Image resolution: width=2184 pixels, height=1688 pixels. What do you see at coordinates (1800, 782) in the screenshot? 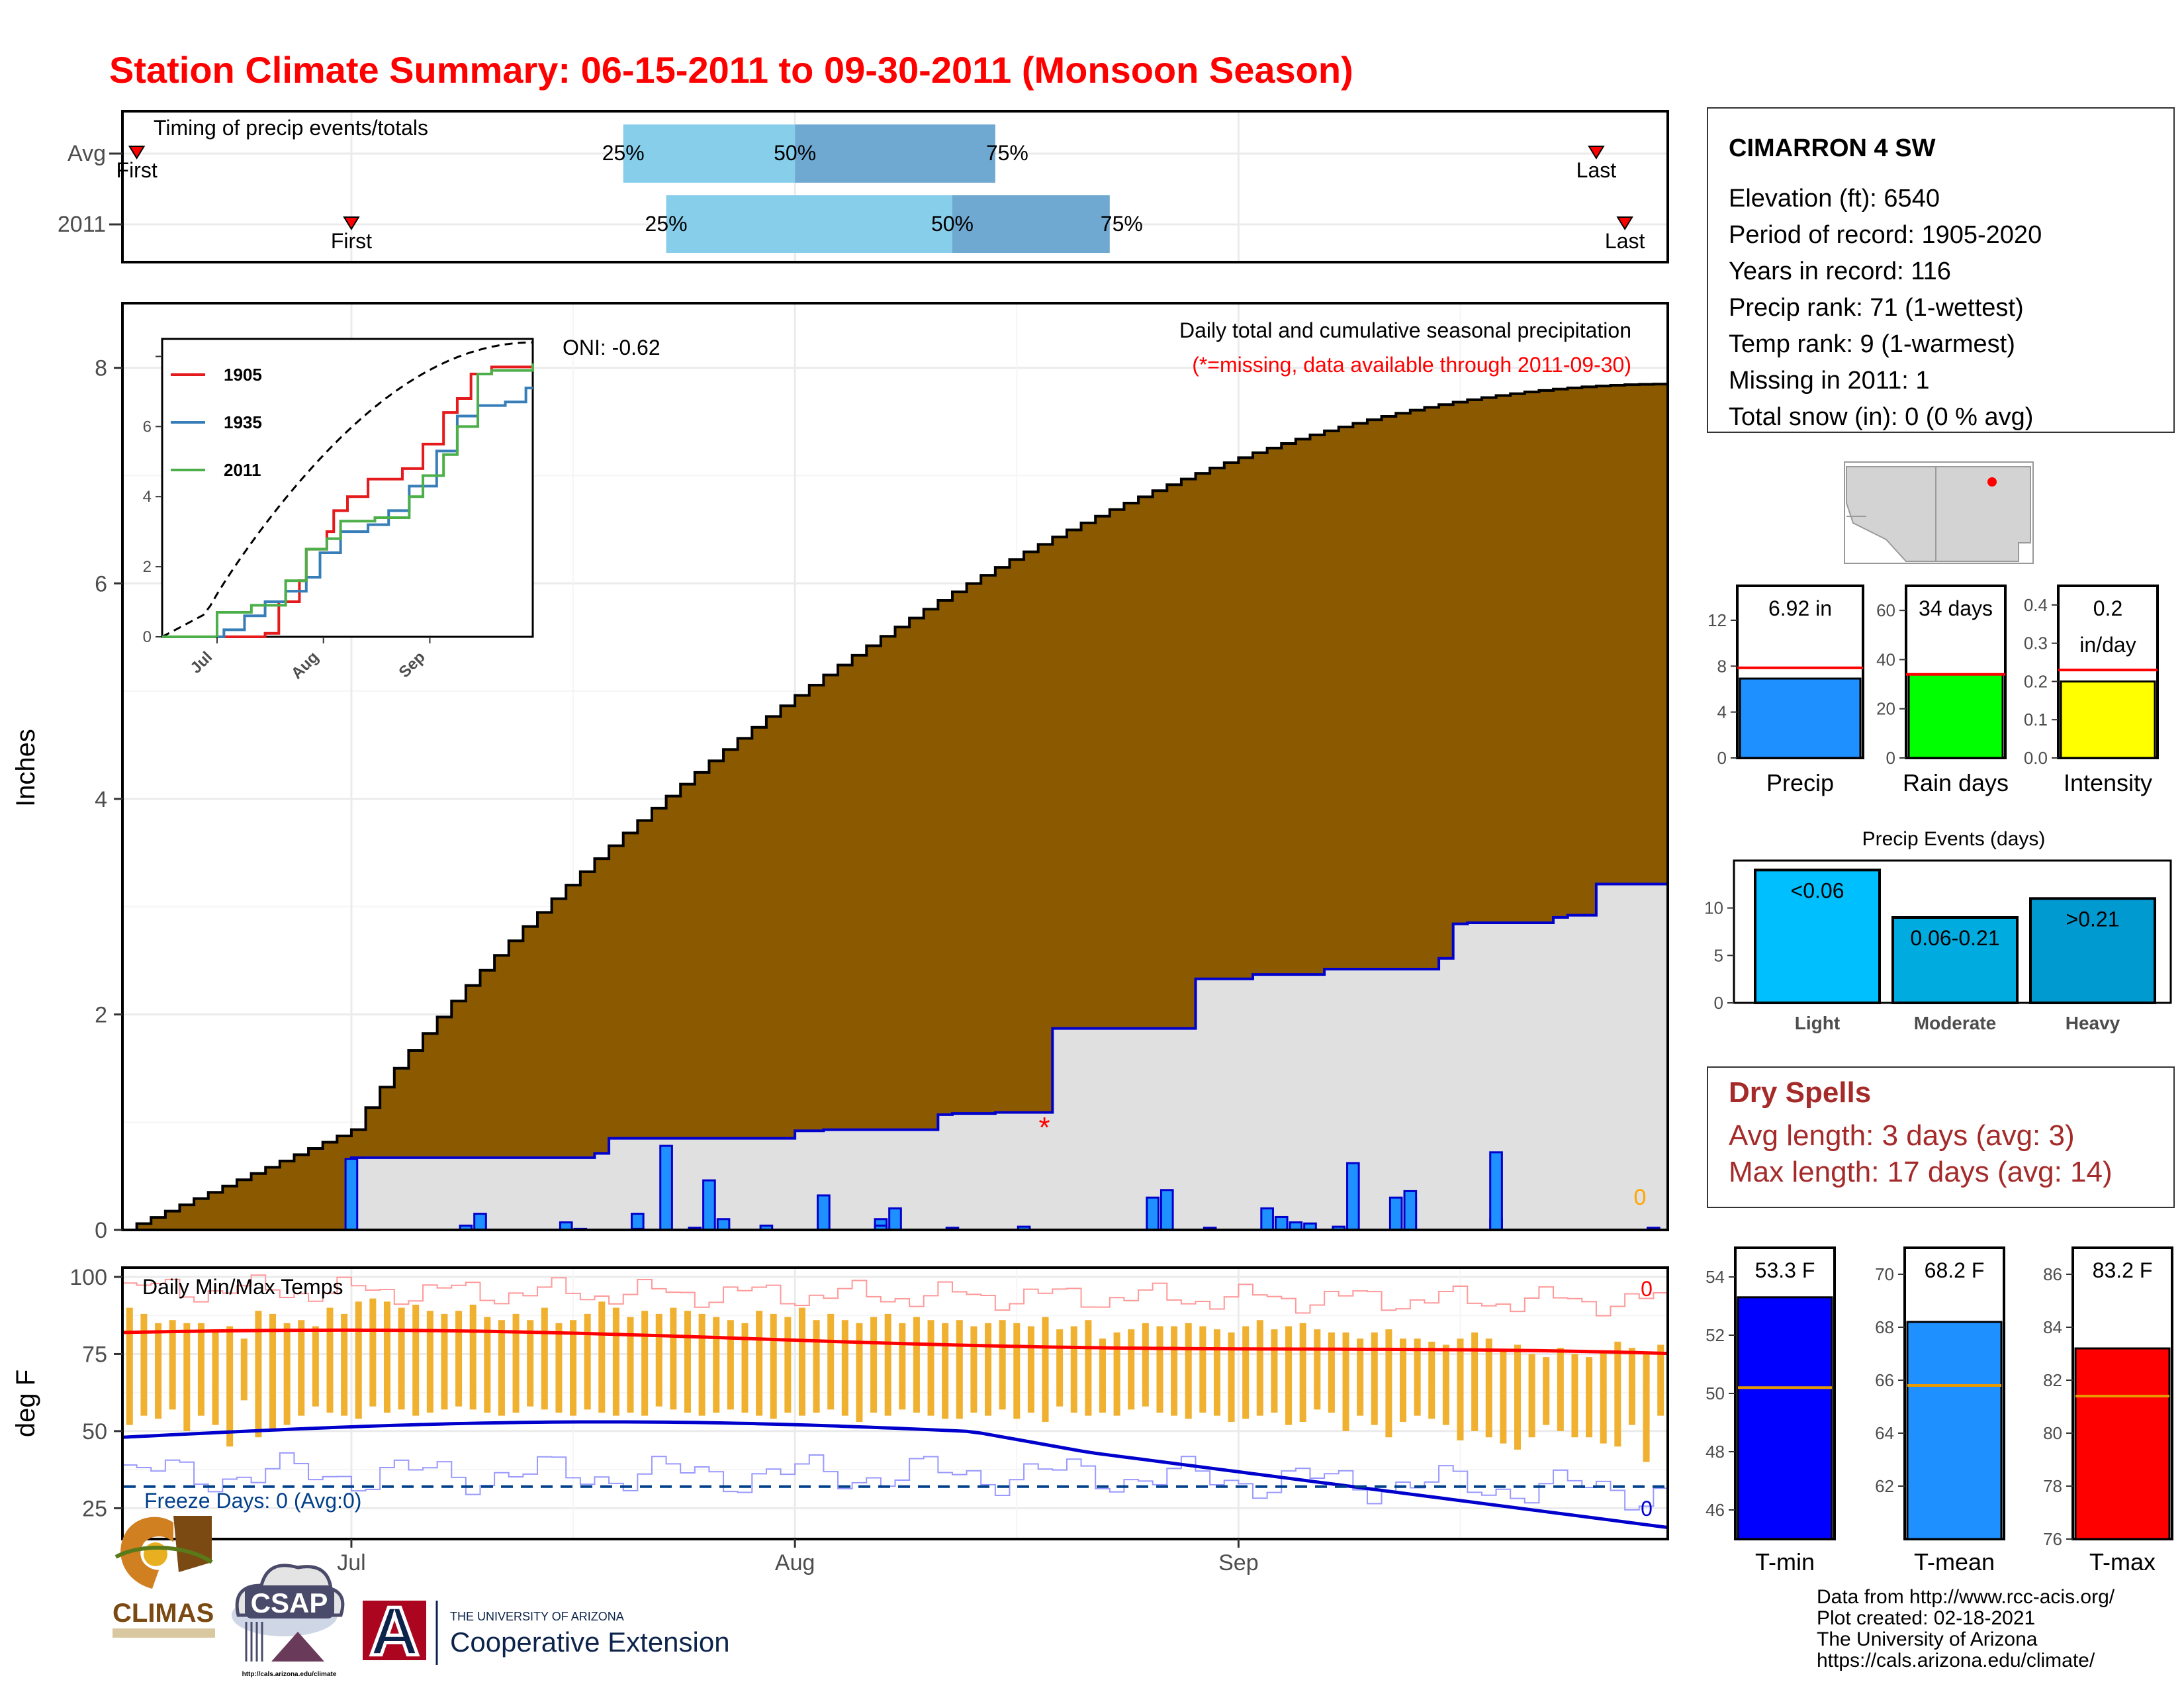
I see `mini-bar-label: Precip` at bounding box center [1800, 782].